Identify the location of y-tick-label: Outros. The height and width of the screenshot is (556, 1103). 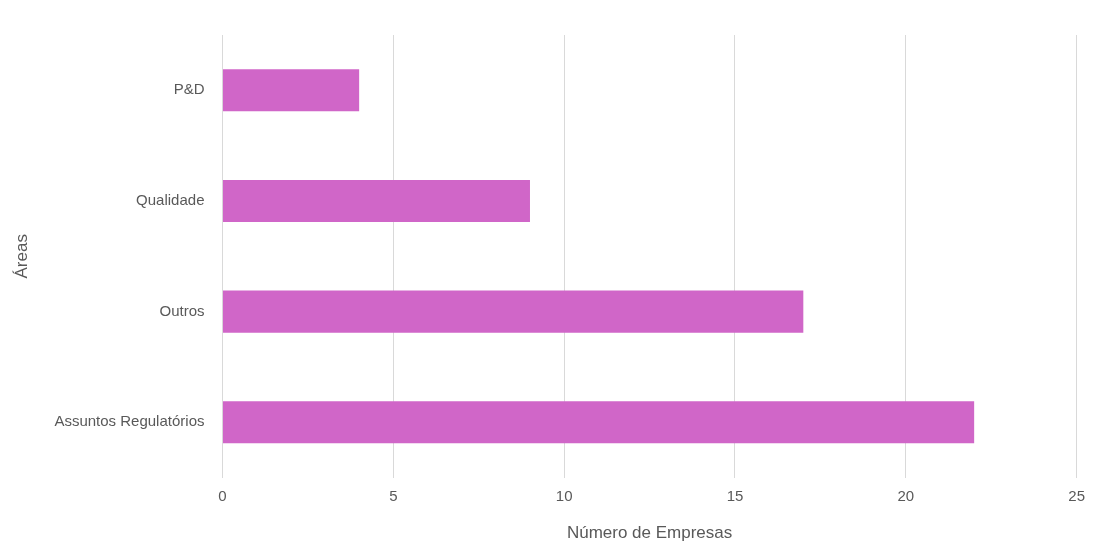
(182, 310).